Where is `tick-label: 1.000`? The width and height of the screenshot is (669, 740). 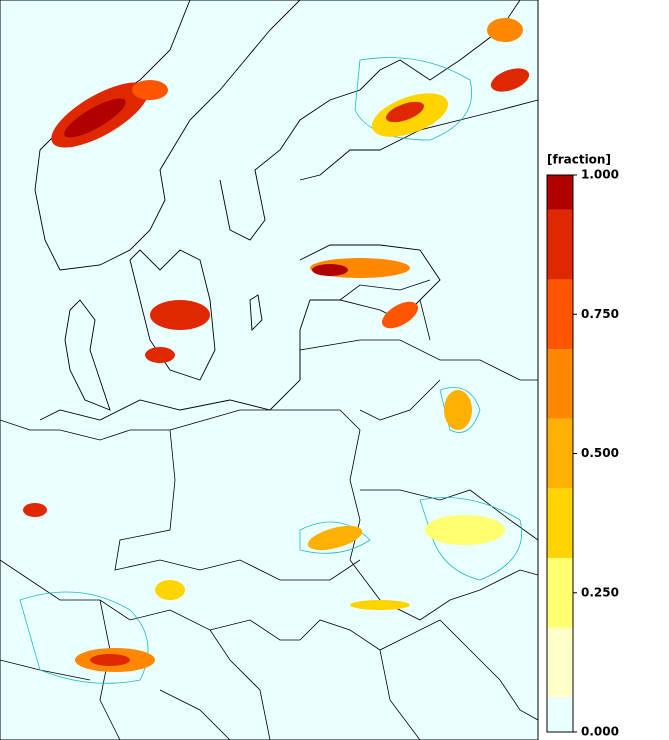 tick-label: 1.000 is located at coordinates (600, 175).